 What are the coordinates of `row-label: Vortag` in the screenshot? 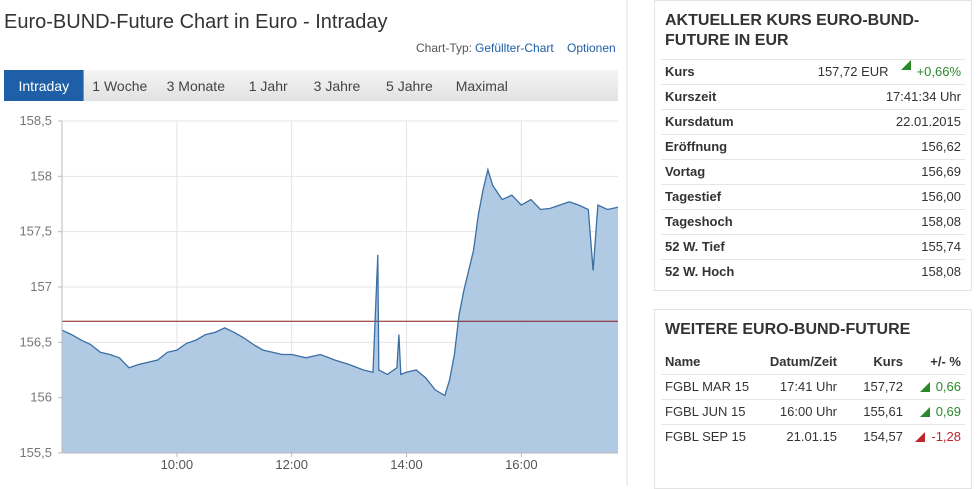 It's located at (685, 171).